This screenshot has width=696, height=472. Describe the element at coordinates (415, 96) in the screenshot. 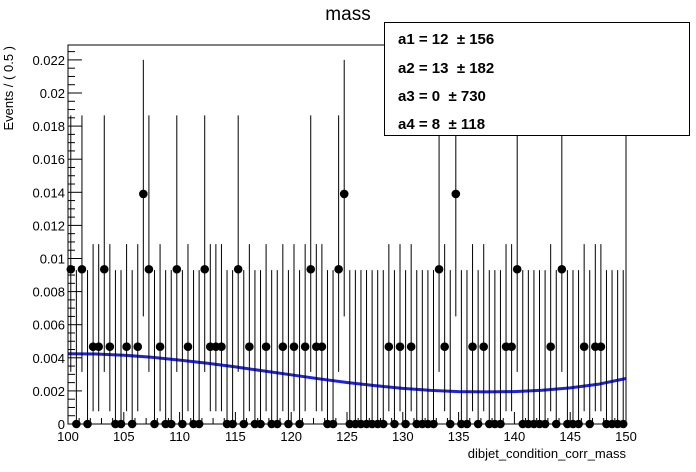

I see `stat-label: a3 =` at that location.